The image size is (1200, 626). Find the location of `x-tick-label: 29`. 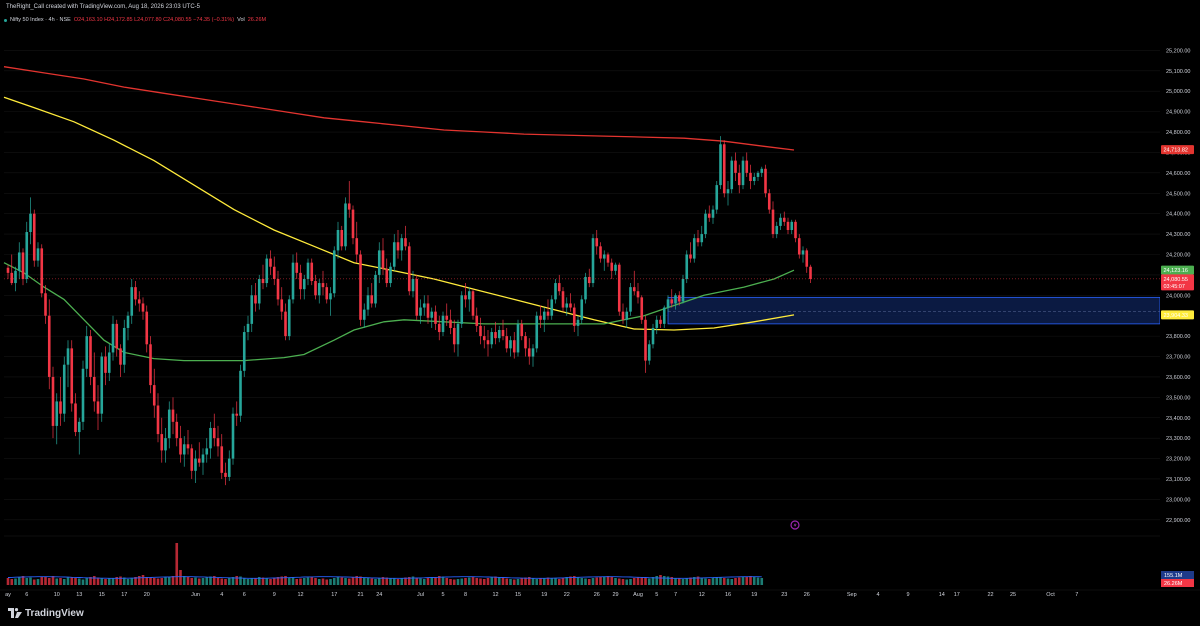

x-tick-label: 29 is located at coordinates (615, 595).